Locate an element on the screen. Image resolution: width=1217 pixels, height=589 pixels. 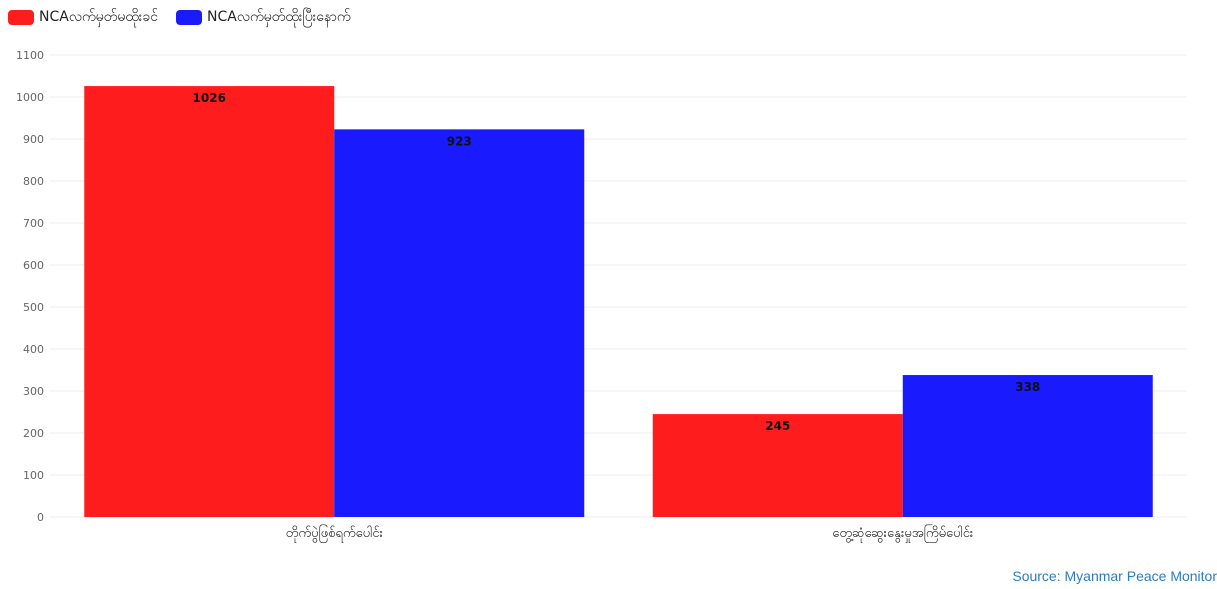
y-tick-label: 300 is located at coordinates (33, 391).